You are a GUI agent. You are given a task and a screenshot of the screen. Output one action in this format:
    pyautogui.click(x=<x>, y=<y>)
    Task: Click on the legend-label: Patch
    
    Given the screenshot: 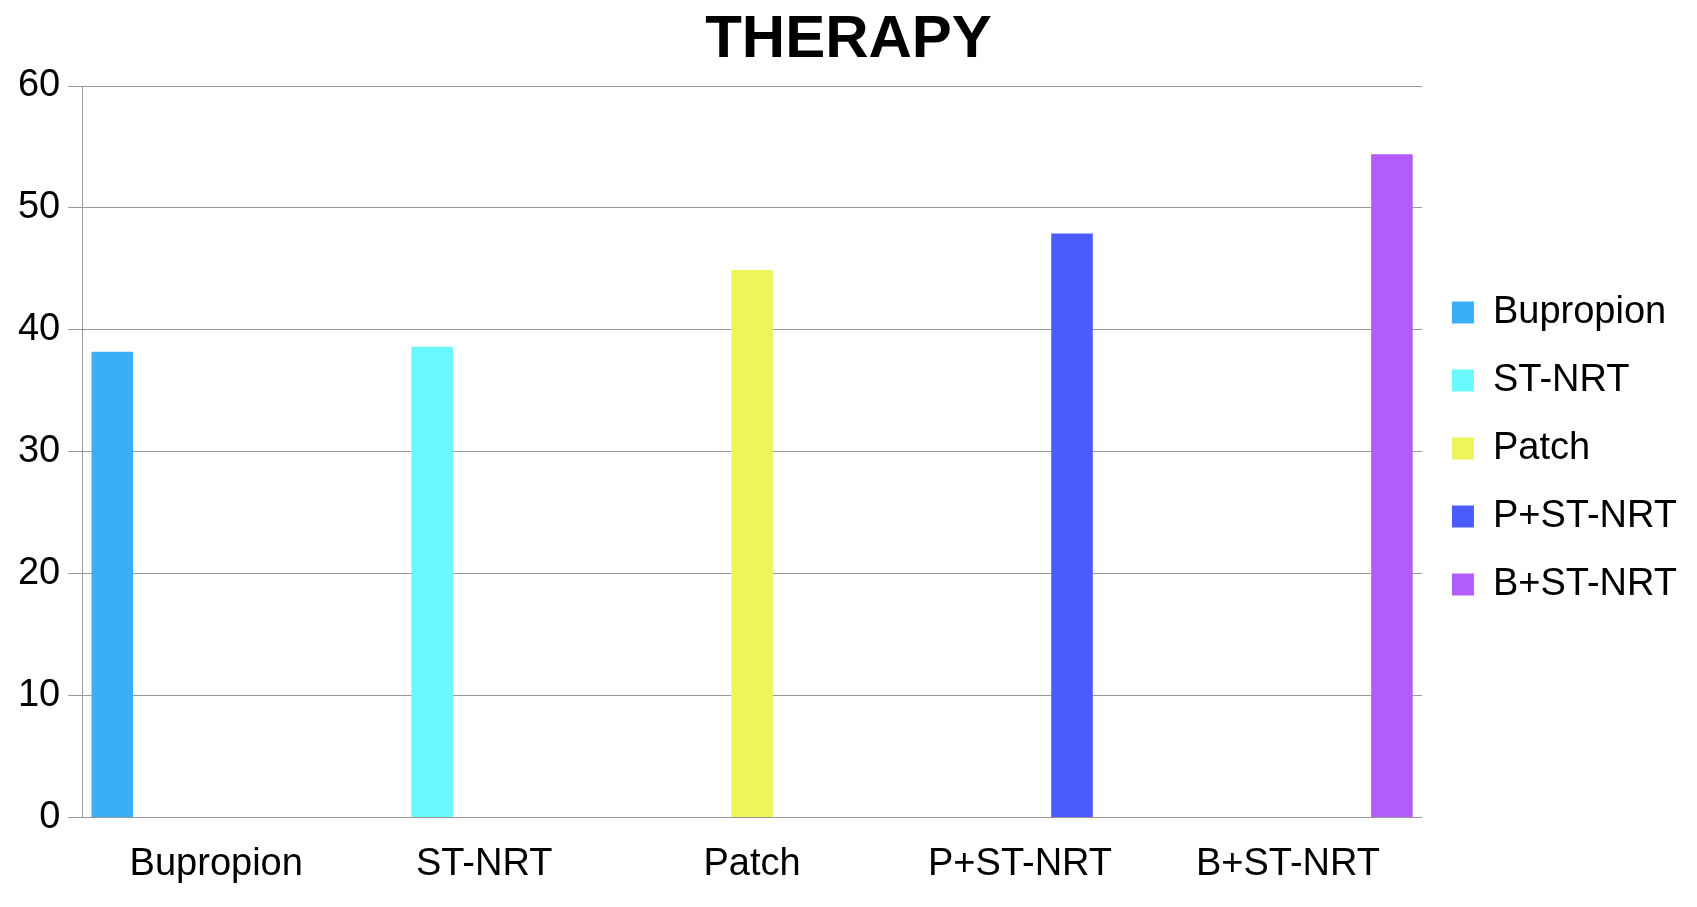 What is the action you would take?
    pyautogui.click(x=1541, y=445)
    